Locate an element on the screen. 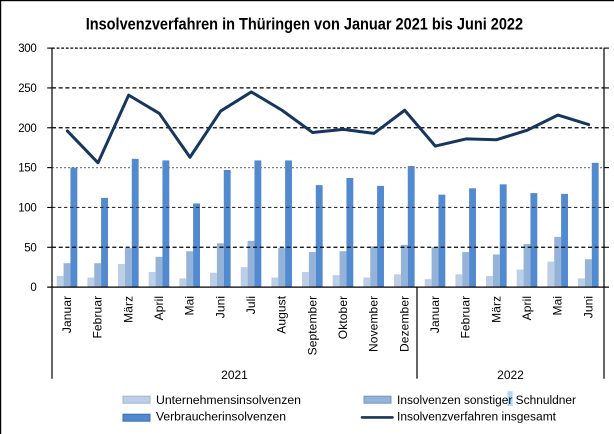  svg-text: Unternehmensinsolvenzen is located at coordinates (228, 400).